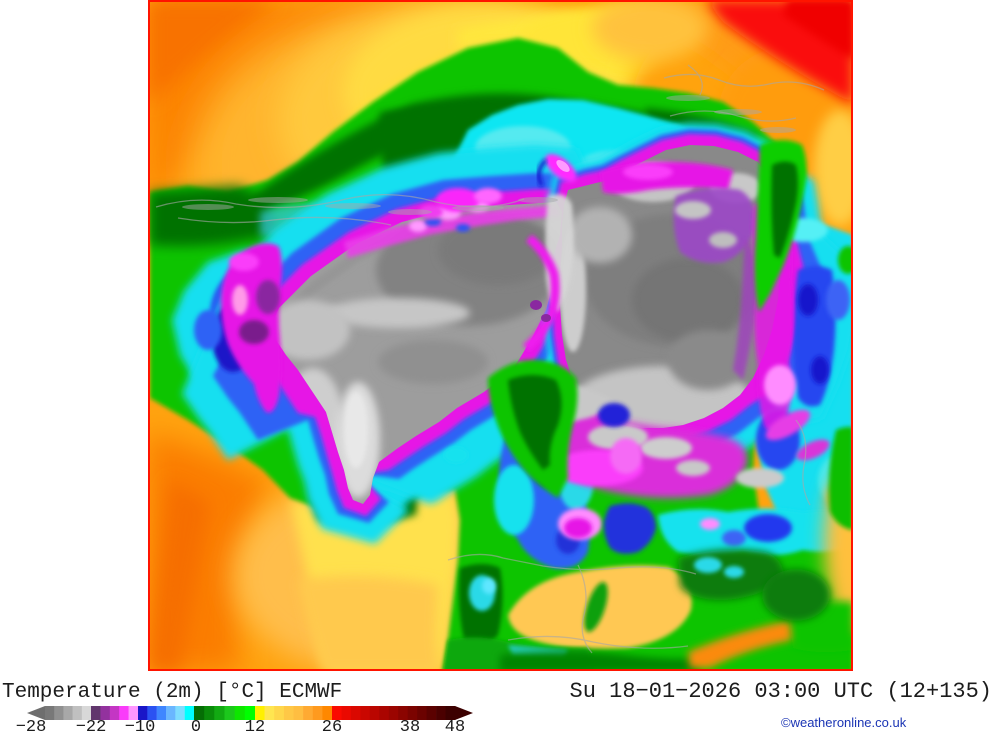 The image size is (1000, 733). I want to click on svg-text: 38, so click(410, 725).